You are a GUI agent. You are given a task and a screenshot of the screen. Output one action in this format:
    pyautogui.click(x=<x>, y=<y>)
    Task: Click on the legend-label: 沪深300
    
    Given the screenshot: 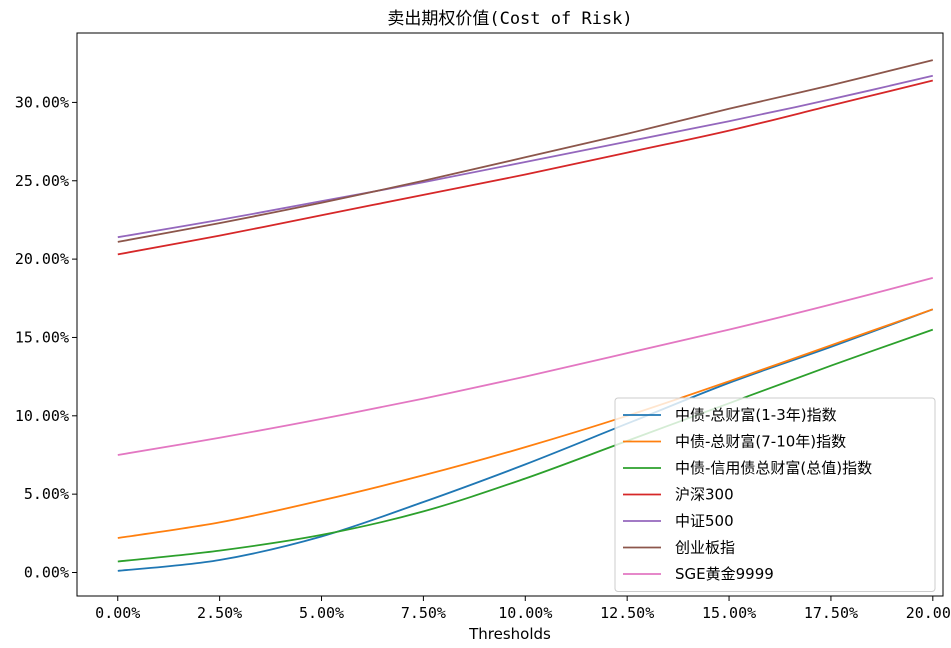 What is the action you would take?
    pyautogui.click(x=704, y=495)
    